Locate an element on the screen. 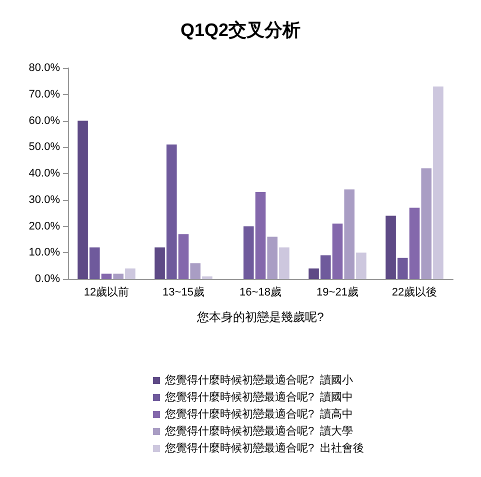 The height and width of the screenshot is (477, 481). x-tick-label: 13~15歲 is located at coordinates (183, 292).